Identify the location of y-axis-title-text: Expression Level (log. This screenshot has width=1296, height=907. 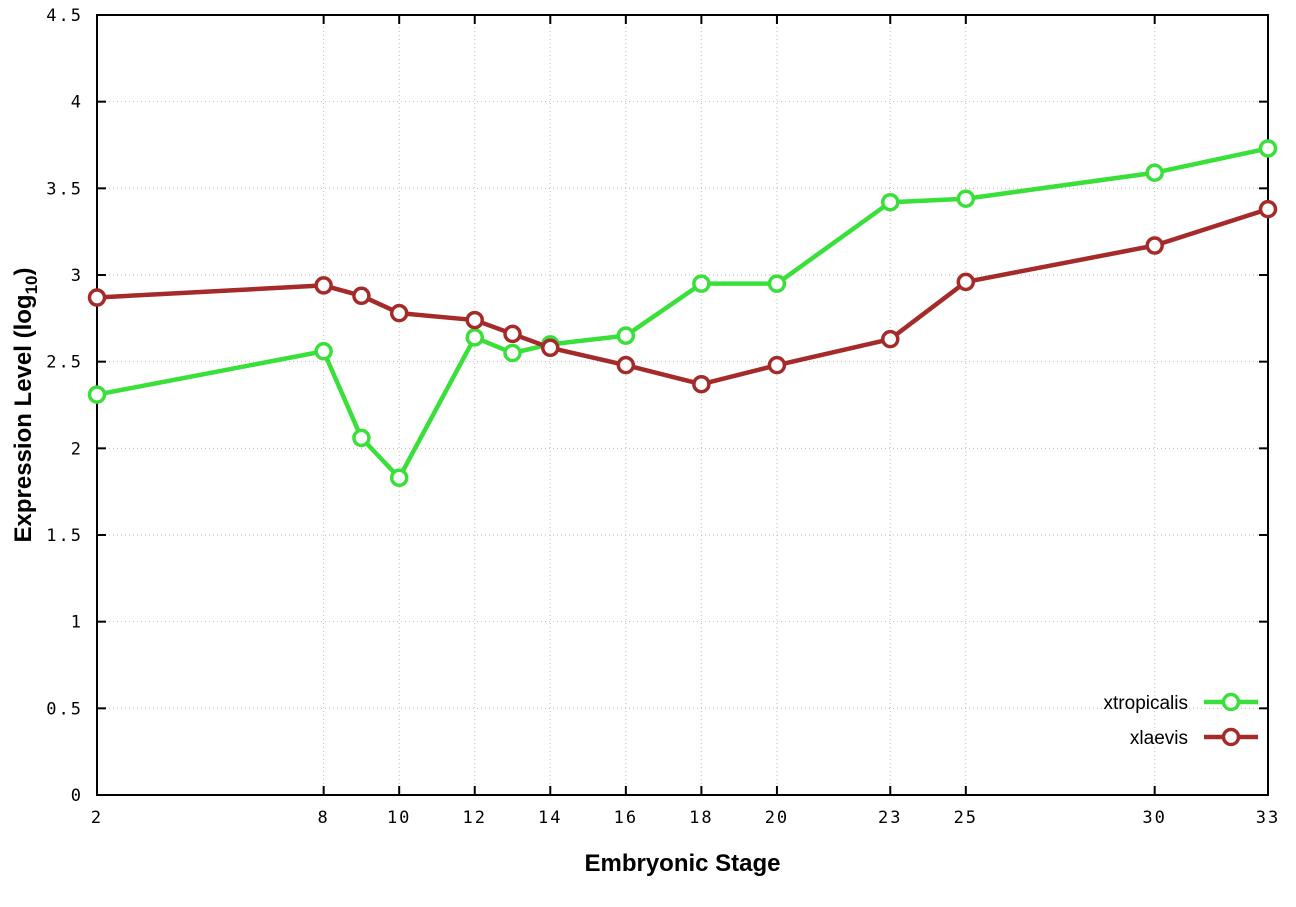
(24, 418).